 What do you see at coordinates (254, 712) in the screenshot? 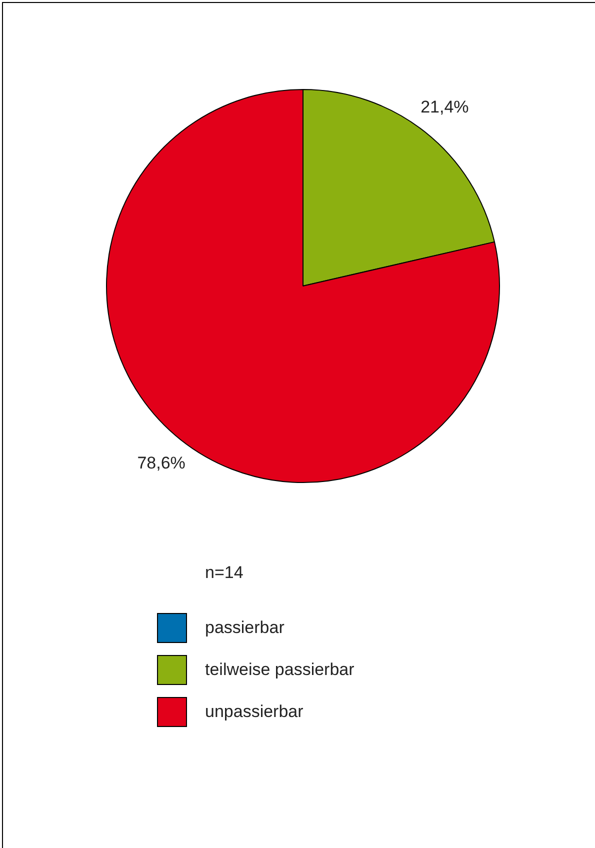
I see `legend-label: unpassierbar` at bounding box center [254, 712].